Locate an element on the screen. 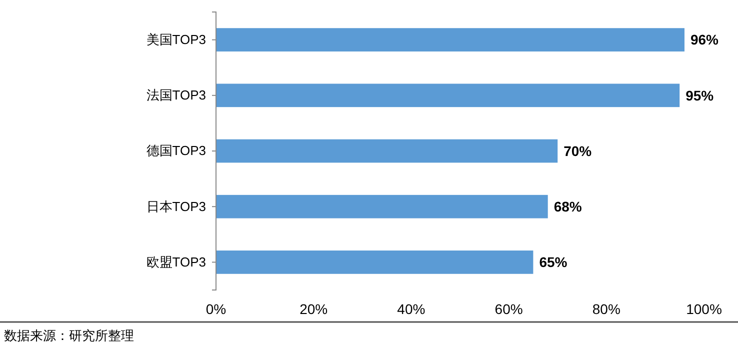 This screenshot has width=738, height=349. y-tick-label: 日本TOP3 is located at coordinates (176, 206).